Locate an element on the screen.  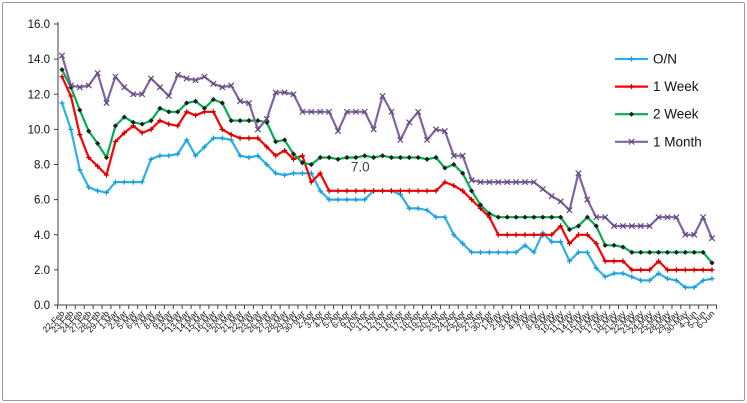
y-tick-label: 6.0 is located at coordinates (42, 201).